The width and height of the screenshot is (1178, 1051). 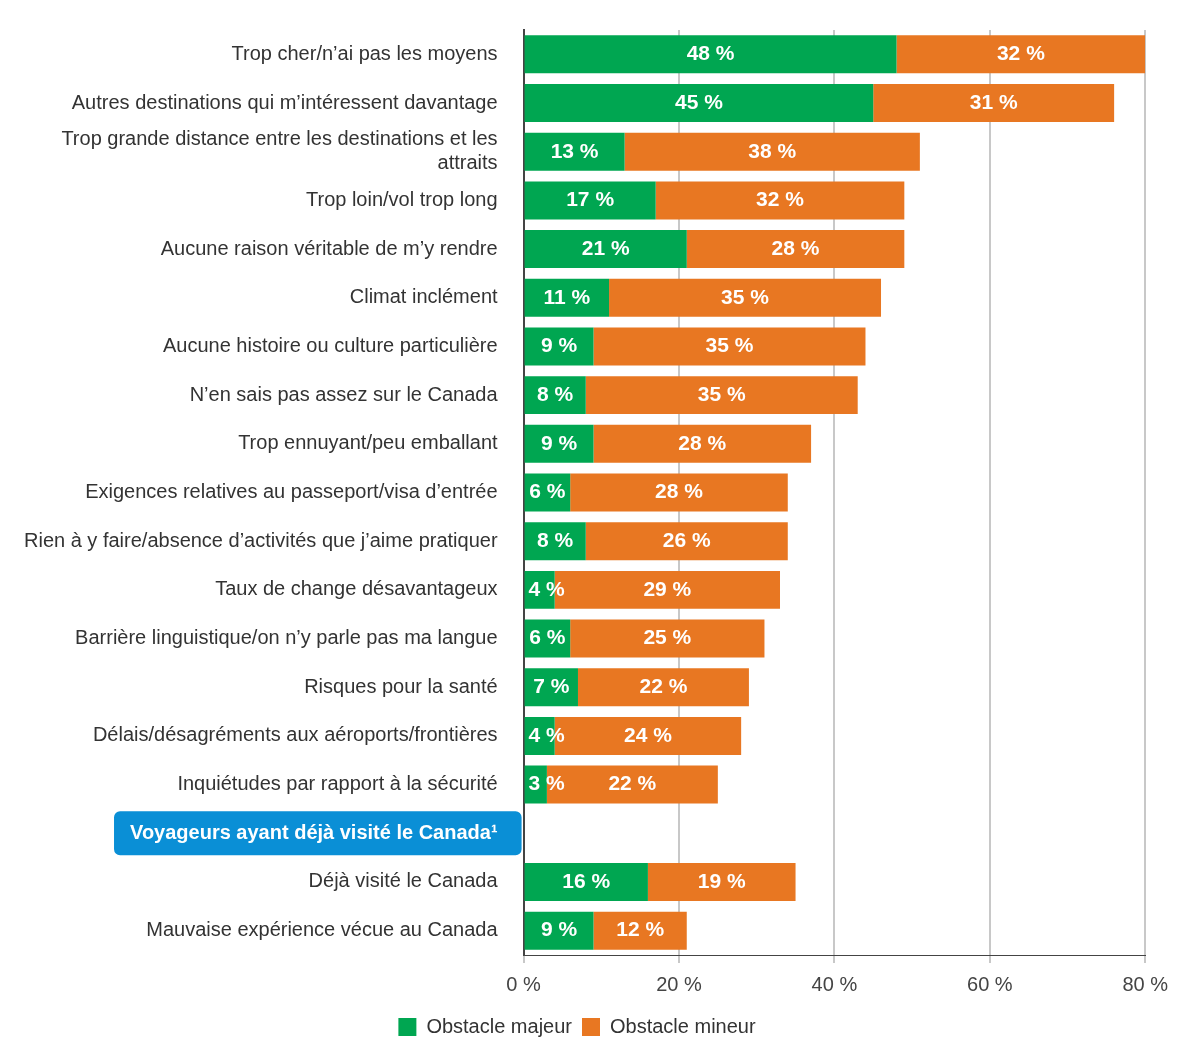 I want to click on y-tick-label: Trop loin/vol trop long, so click(x=401, y=198).